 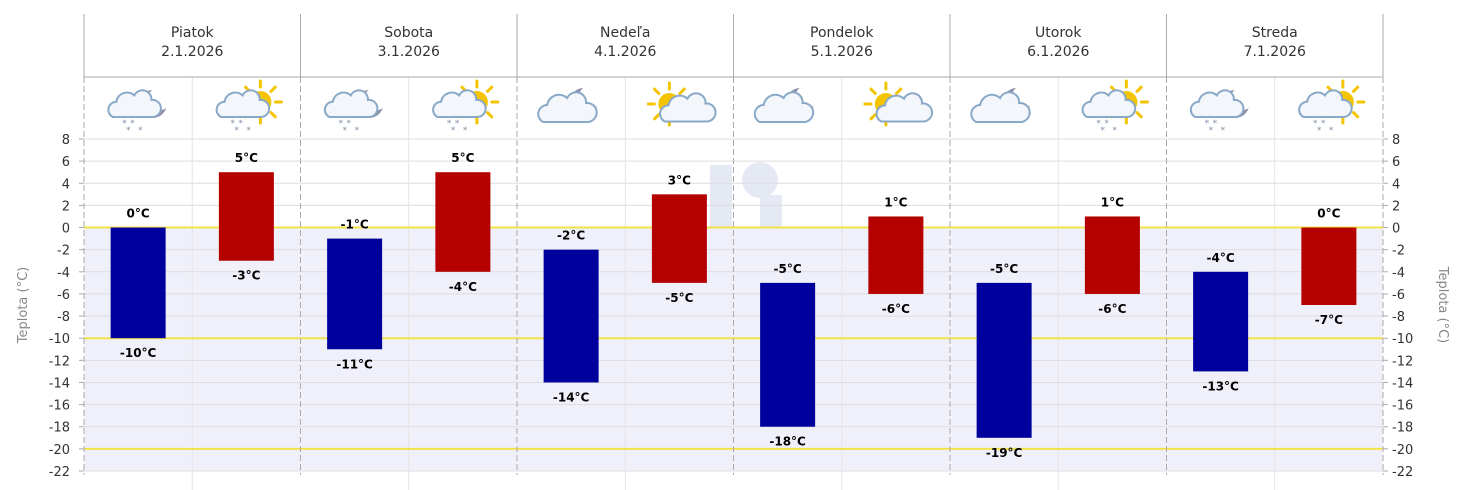 I want to click on y-tick-label: -4, so click(x=63, y=273).